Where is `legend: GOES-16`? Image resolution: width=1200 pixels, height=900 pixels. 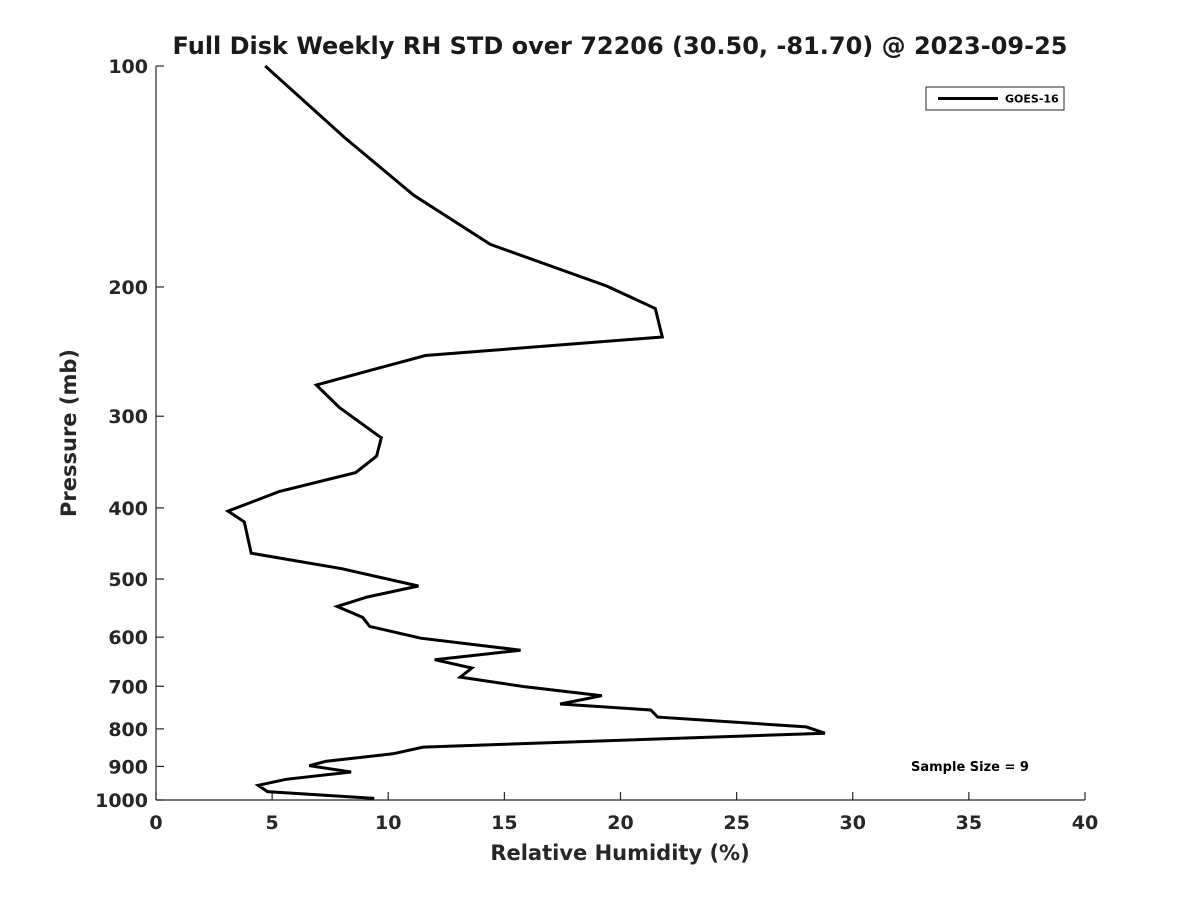
legend: GOES-16 is located at coordinates (995, 98).